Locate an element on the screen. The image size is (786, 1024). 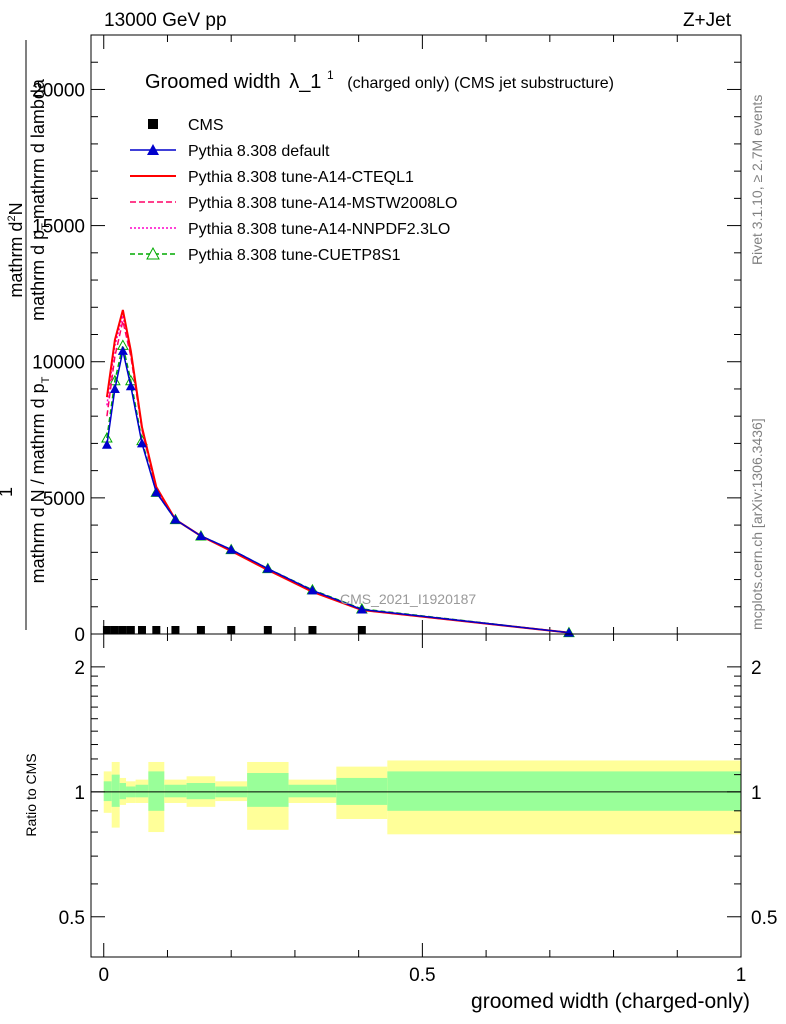
legend-label-cteql1: Pythia 8.308 tune-A14-CTEQL1 is located at coordinates (301, 177).